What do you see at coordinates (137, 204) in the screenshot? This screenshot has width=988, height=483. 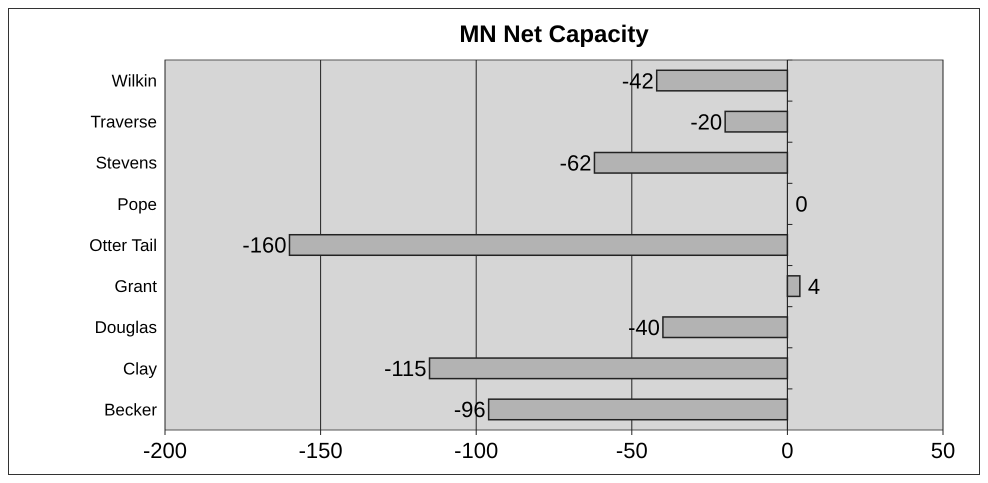 I see `y-tick-label: Pope` at bounding box center [137, 204].